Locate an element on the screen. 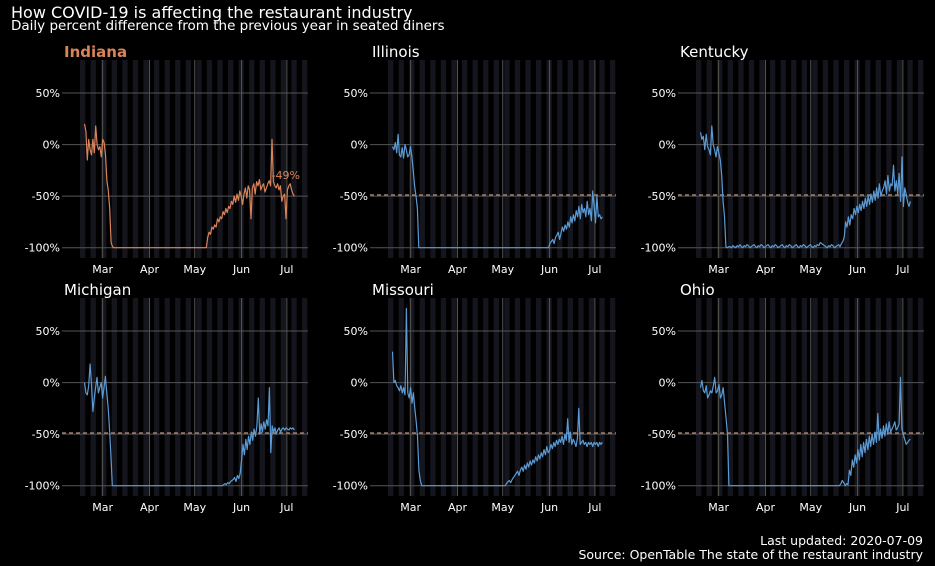 This screenshot has width=935, height=566. panel-kentucky: 50% 0% -50% -100% Mar Apr May Jun Jul Kentucky is located at coordinates (782, 159).